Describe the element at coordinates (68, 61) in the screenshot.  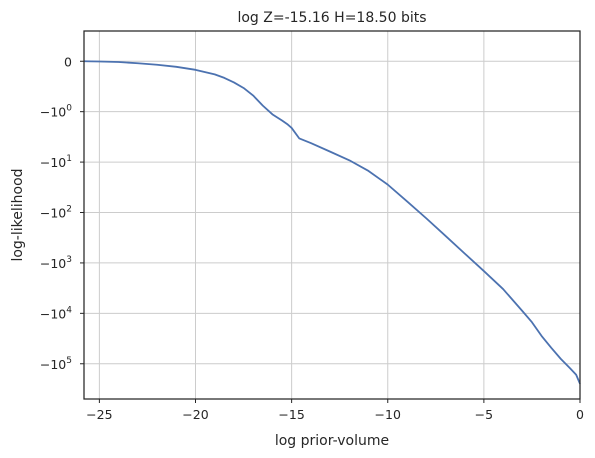
I see `y-tick-label: 0` at that location.